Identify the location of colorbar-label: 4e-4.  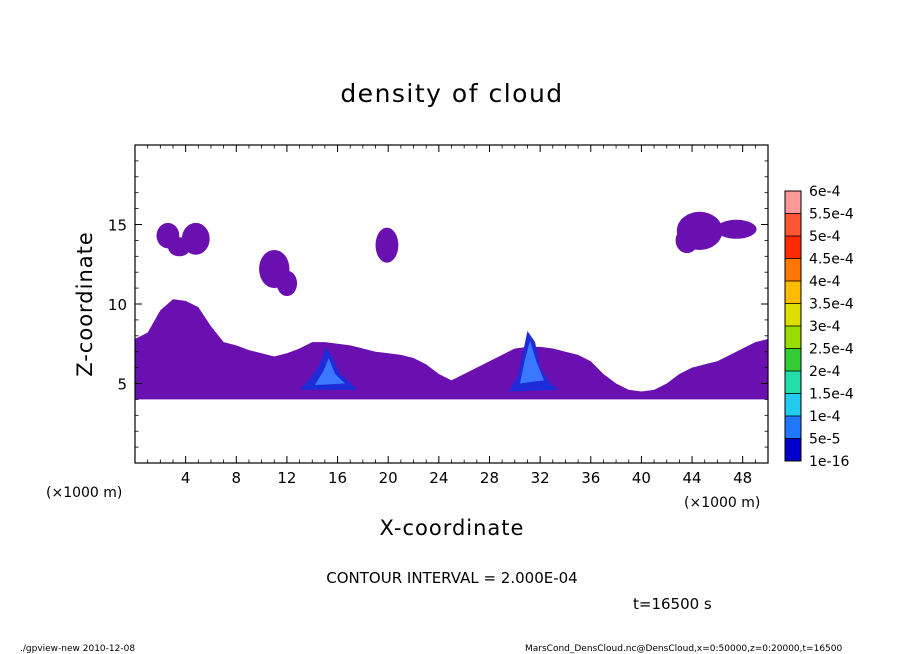
(825, 282).